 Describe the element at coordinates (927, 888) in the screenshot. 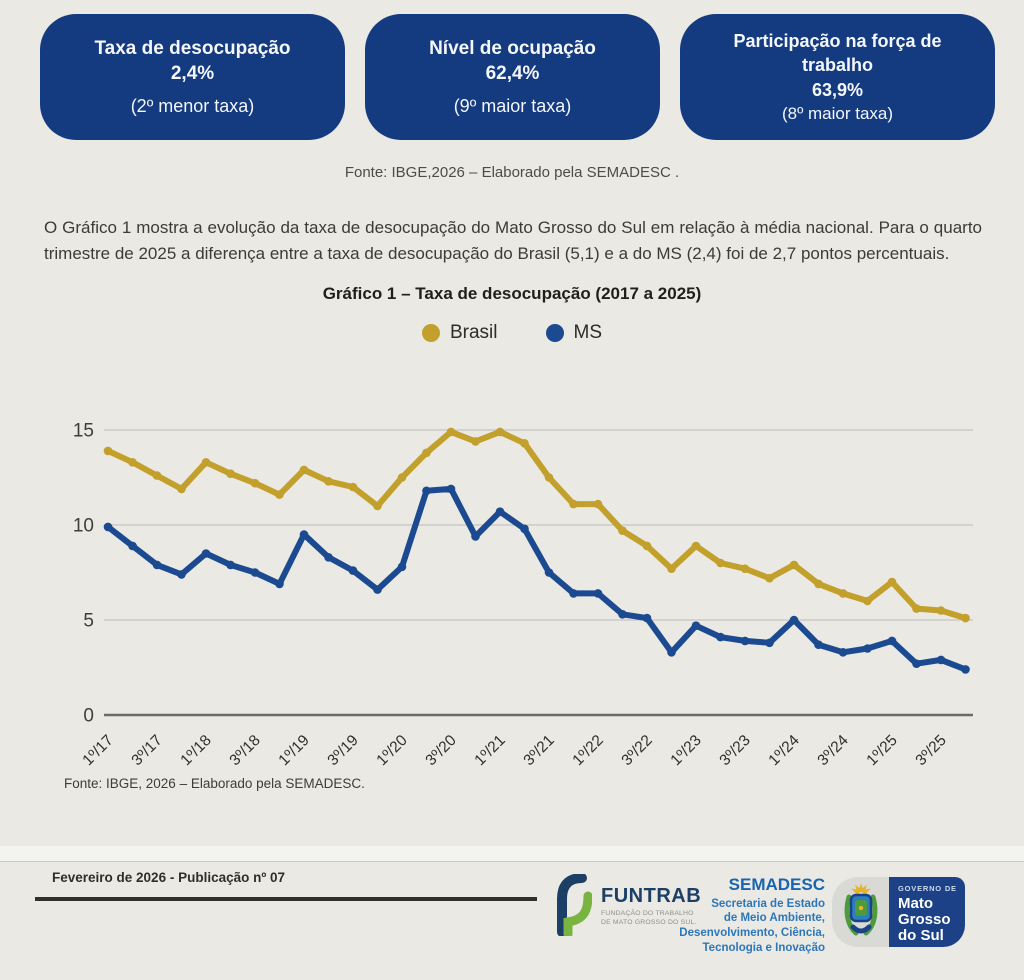

I see `governo-de-label: GOVERNO DE` at that location.